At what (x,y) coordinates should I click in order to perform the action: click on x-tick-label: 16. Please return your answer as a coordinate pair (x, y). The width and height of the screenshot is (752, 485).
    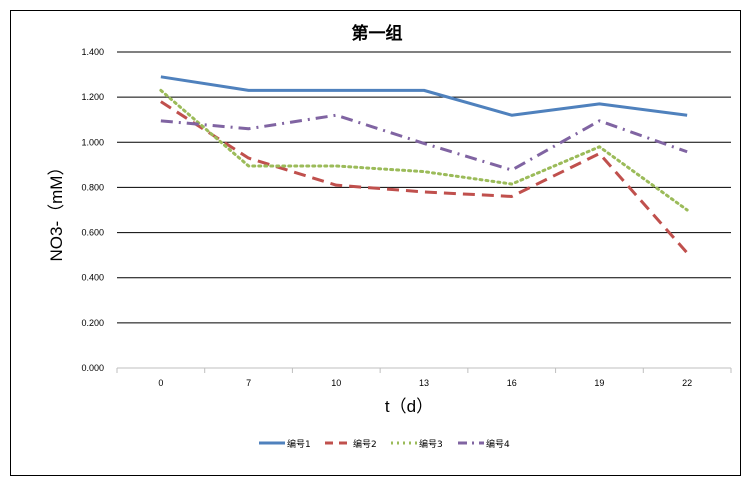
    Looking at the image, I should click on (512, 383).